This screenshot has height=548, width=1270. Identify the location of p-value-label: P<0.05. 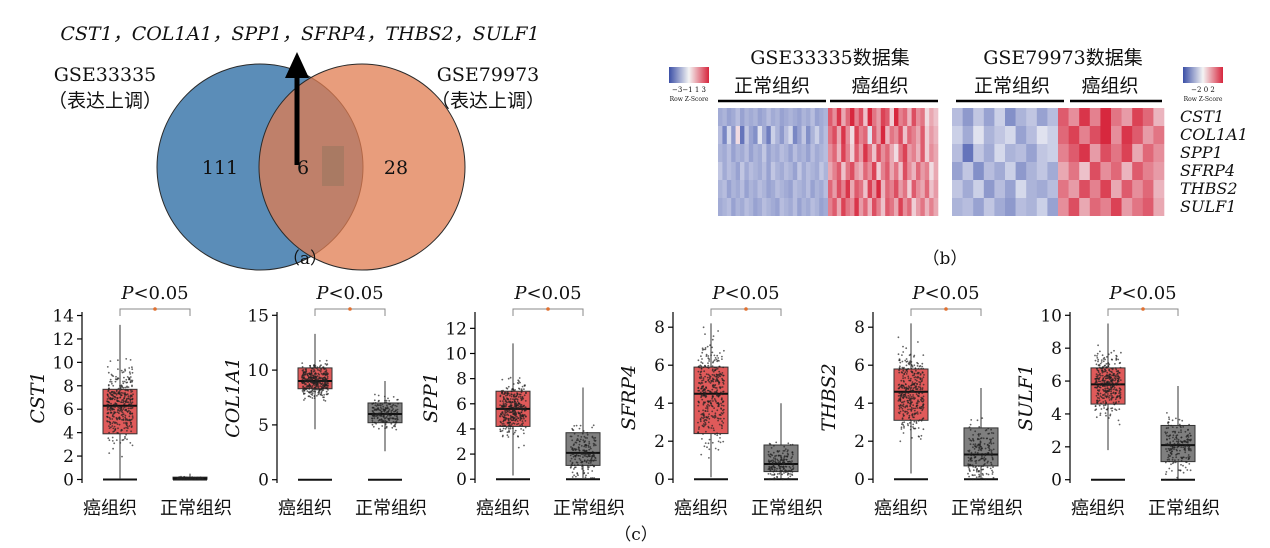
(745, 293).